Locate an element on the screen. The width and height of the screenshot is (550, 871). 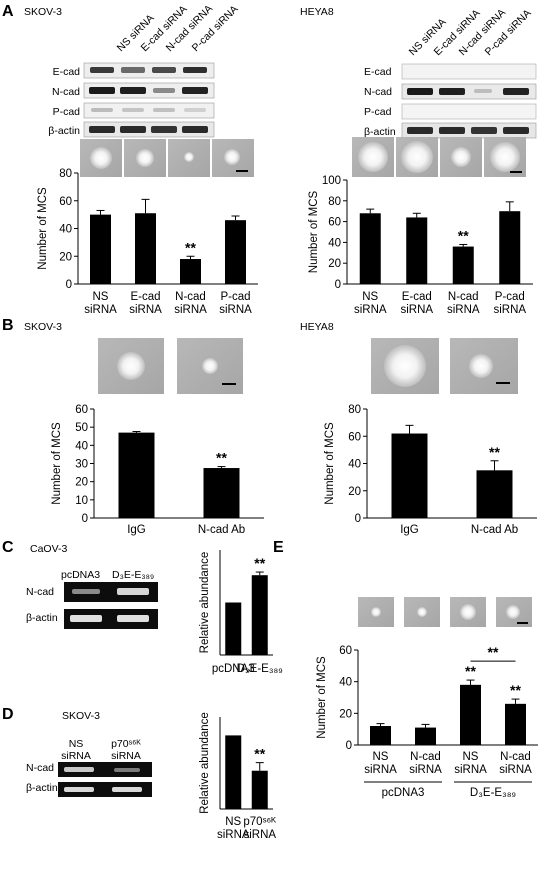
blot-row-label: P-cad is located at coordinates (378, 112).